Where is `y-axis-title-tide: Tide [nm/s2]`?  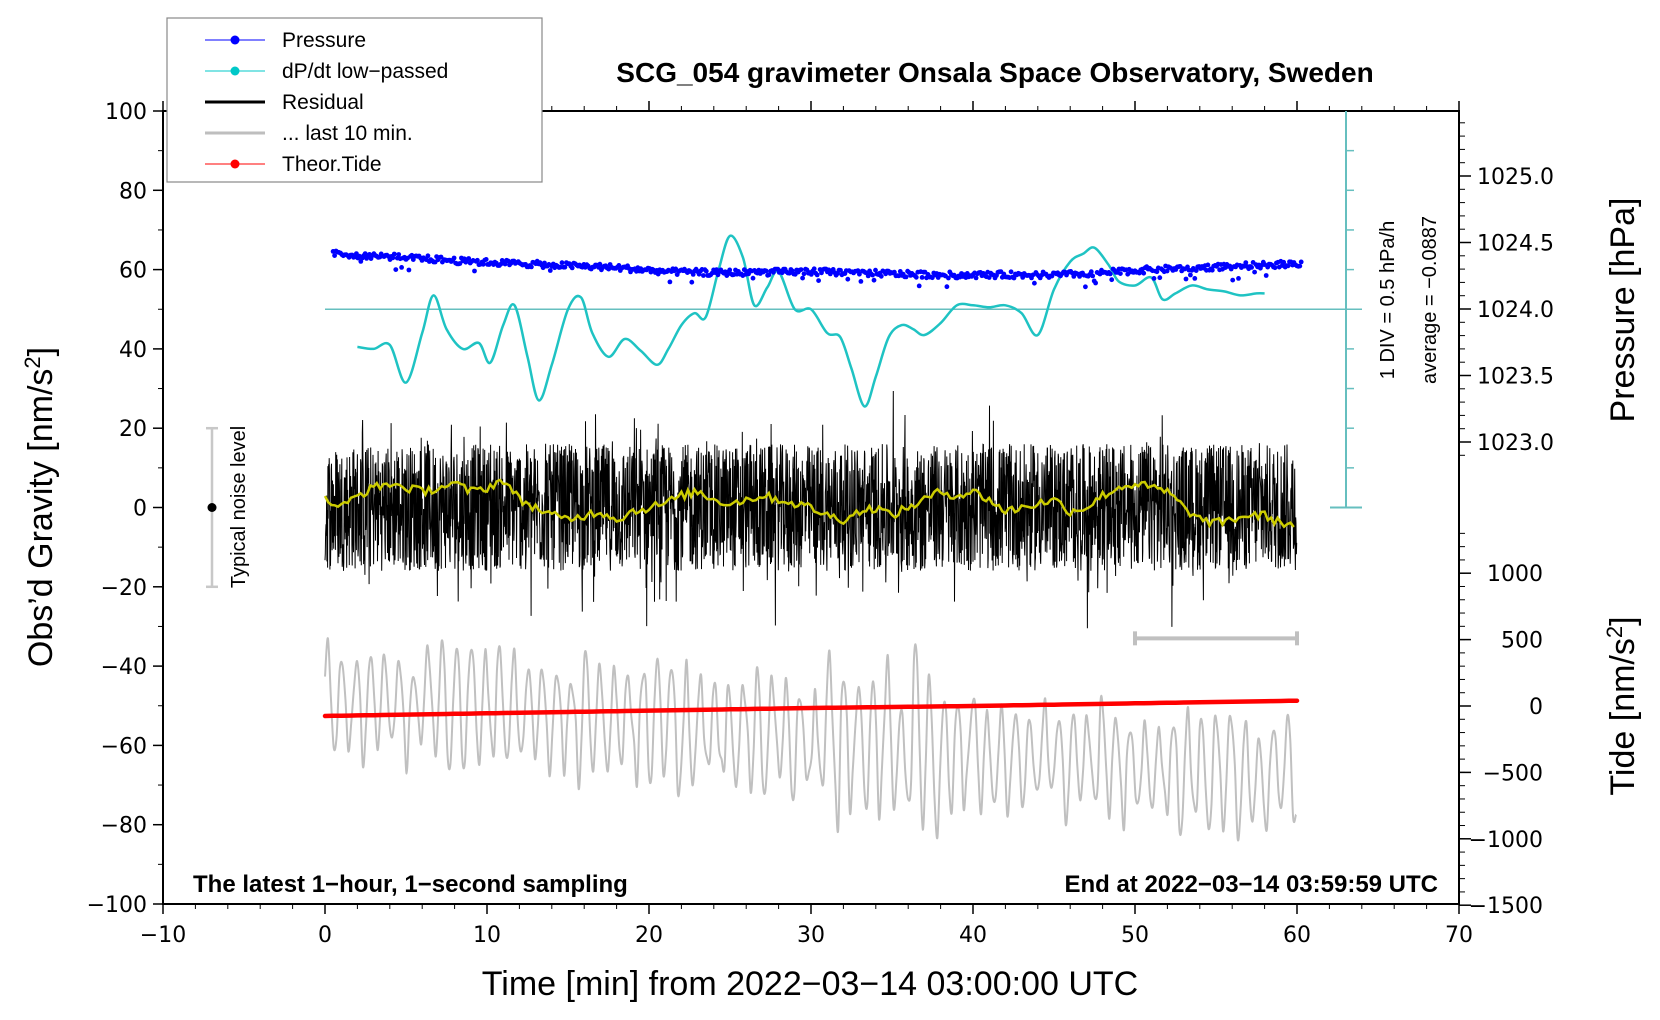
y-axis-title-tide: Tide [nm/s2] is located at coordinates (1622, 705).